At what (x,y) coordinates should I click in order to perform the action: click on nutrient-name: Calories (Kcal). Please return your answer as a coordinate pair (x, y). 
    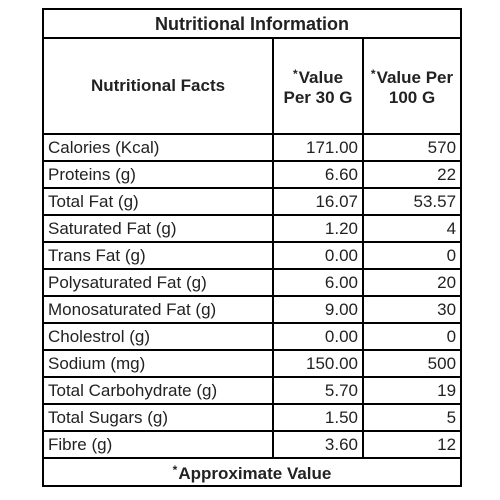
    Looking at the image, I should click on (158, 147).